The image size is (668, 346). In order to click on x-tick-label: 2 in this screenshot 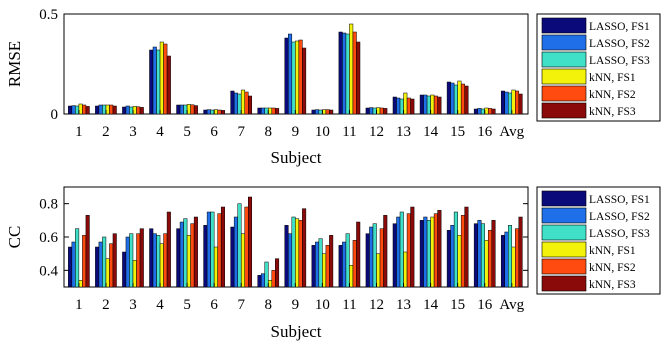, I will do `click(106, 305)`.